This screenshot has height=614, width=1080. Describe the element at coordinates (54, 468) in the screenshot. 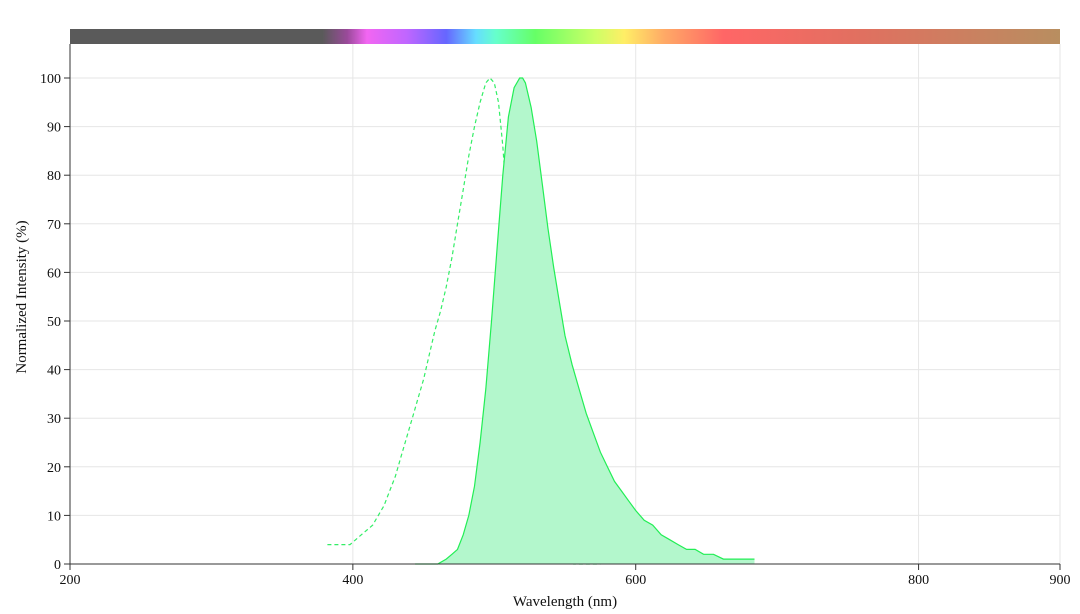

I see `y-tick-label: 20` at that location.